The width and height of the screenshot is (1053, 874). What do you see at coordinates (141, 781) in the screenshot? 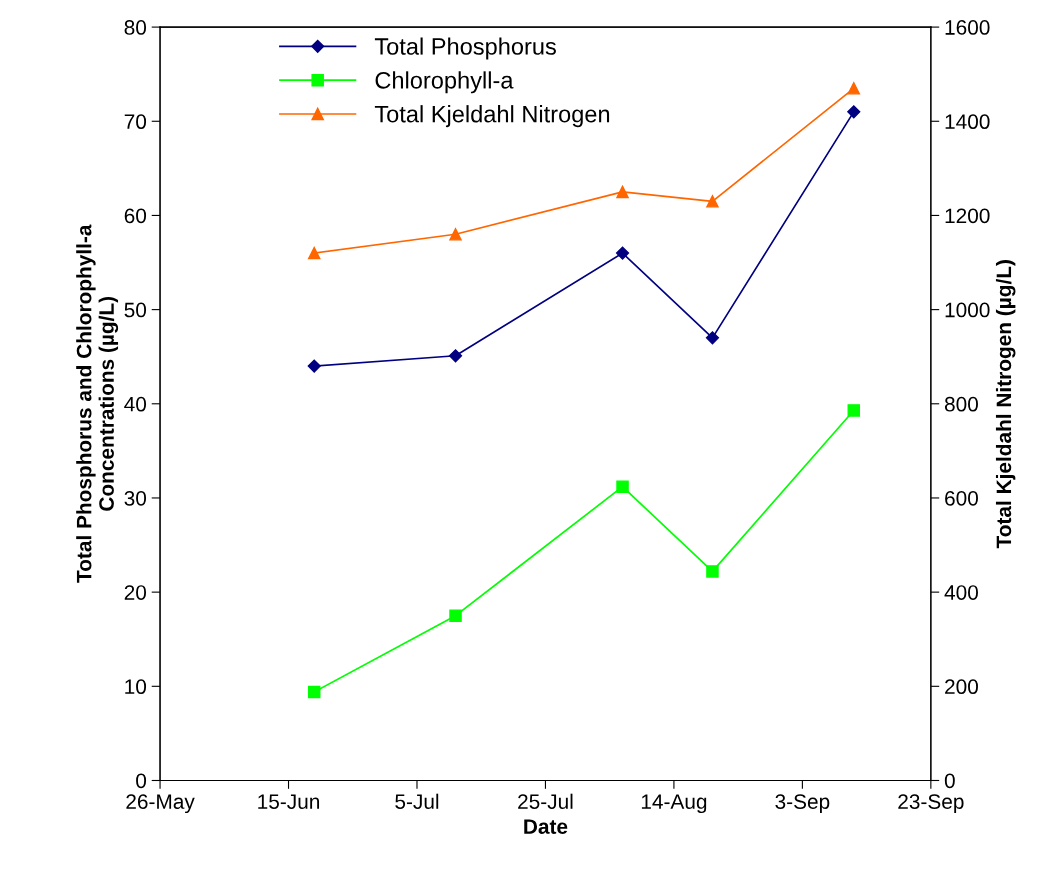
I see `y-tick-label: 0` at bounding box center [141, 781].